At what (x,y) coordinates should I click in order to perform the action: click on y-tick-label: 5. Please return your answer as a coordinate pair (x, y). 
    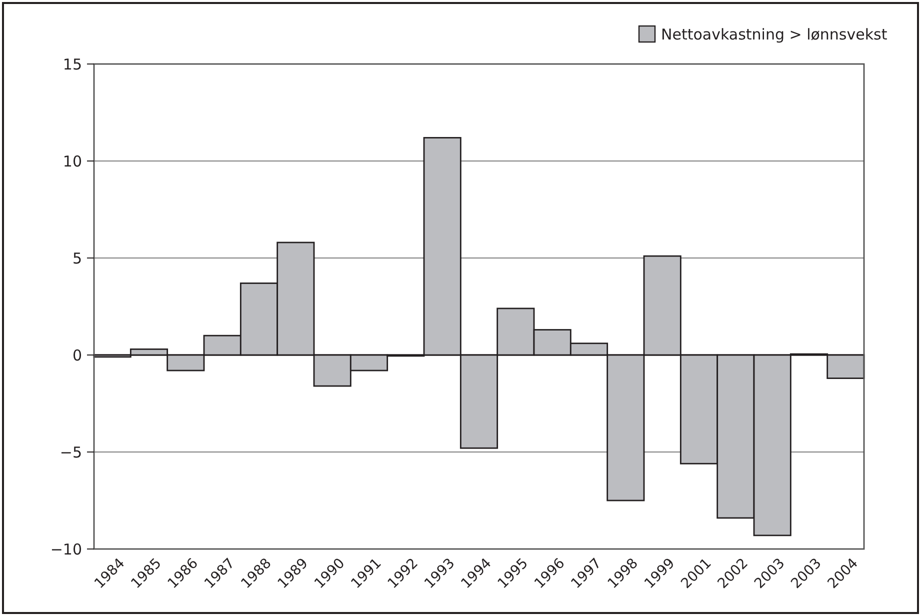
    Looking at the image, I should click on (77, 258).